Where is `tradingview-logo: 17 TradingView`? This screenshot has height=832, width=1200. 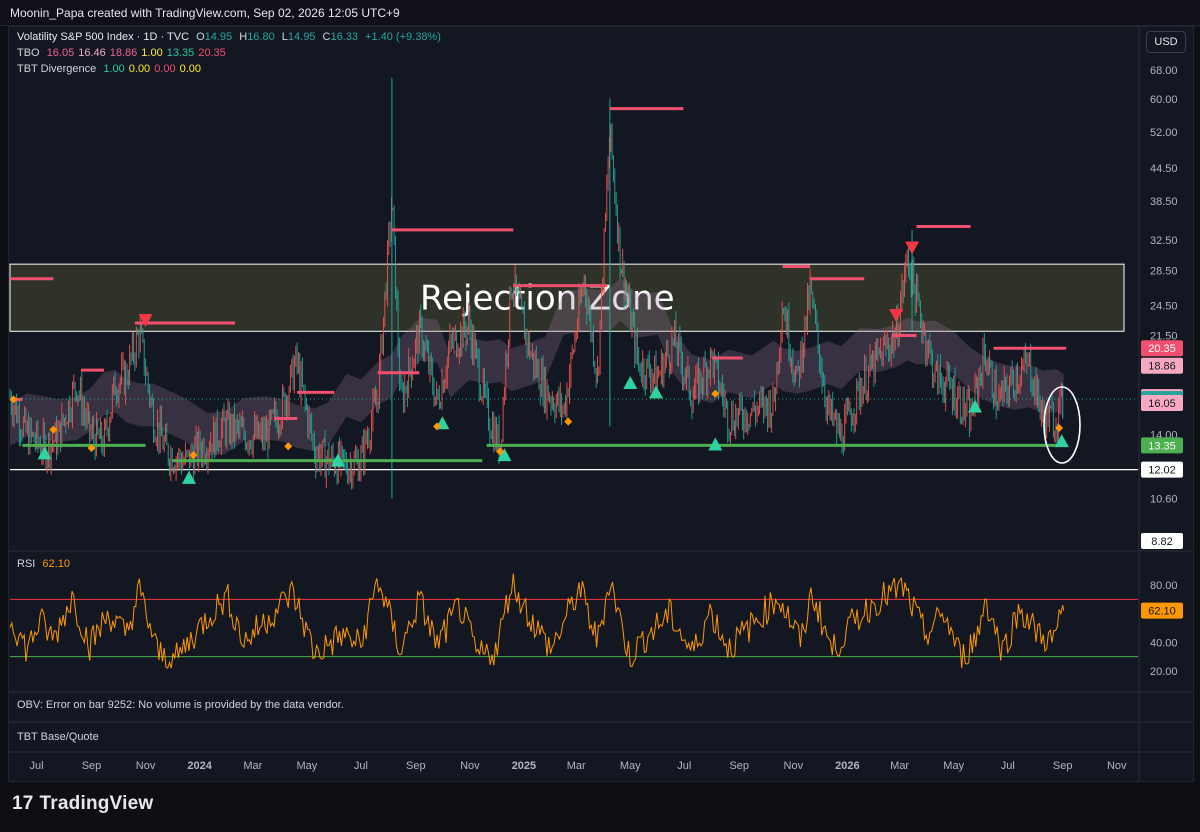 tradingview-logo: 17 TradingView is located at coordinates (82, 804).